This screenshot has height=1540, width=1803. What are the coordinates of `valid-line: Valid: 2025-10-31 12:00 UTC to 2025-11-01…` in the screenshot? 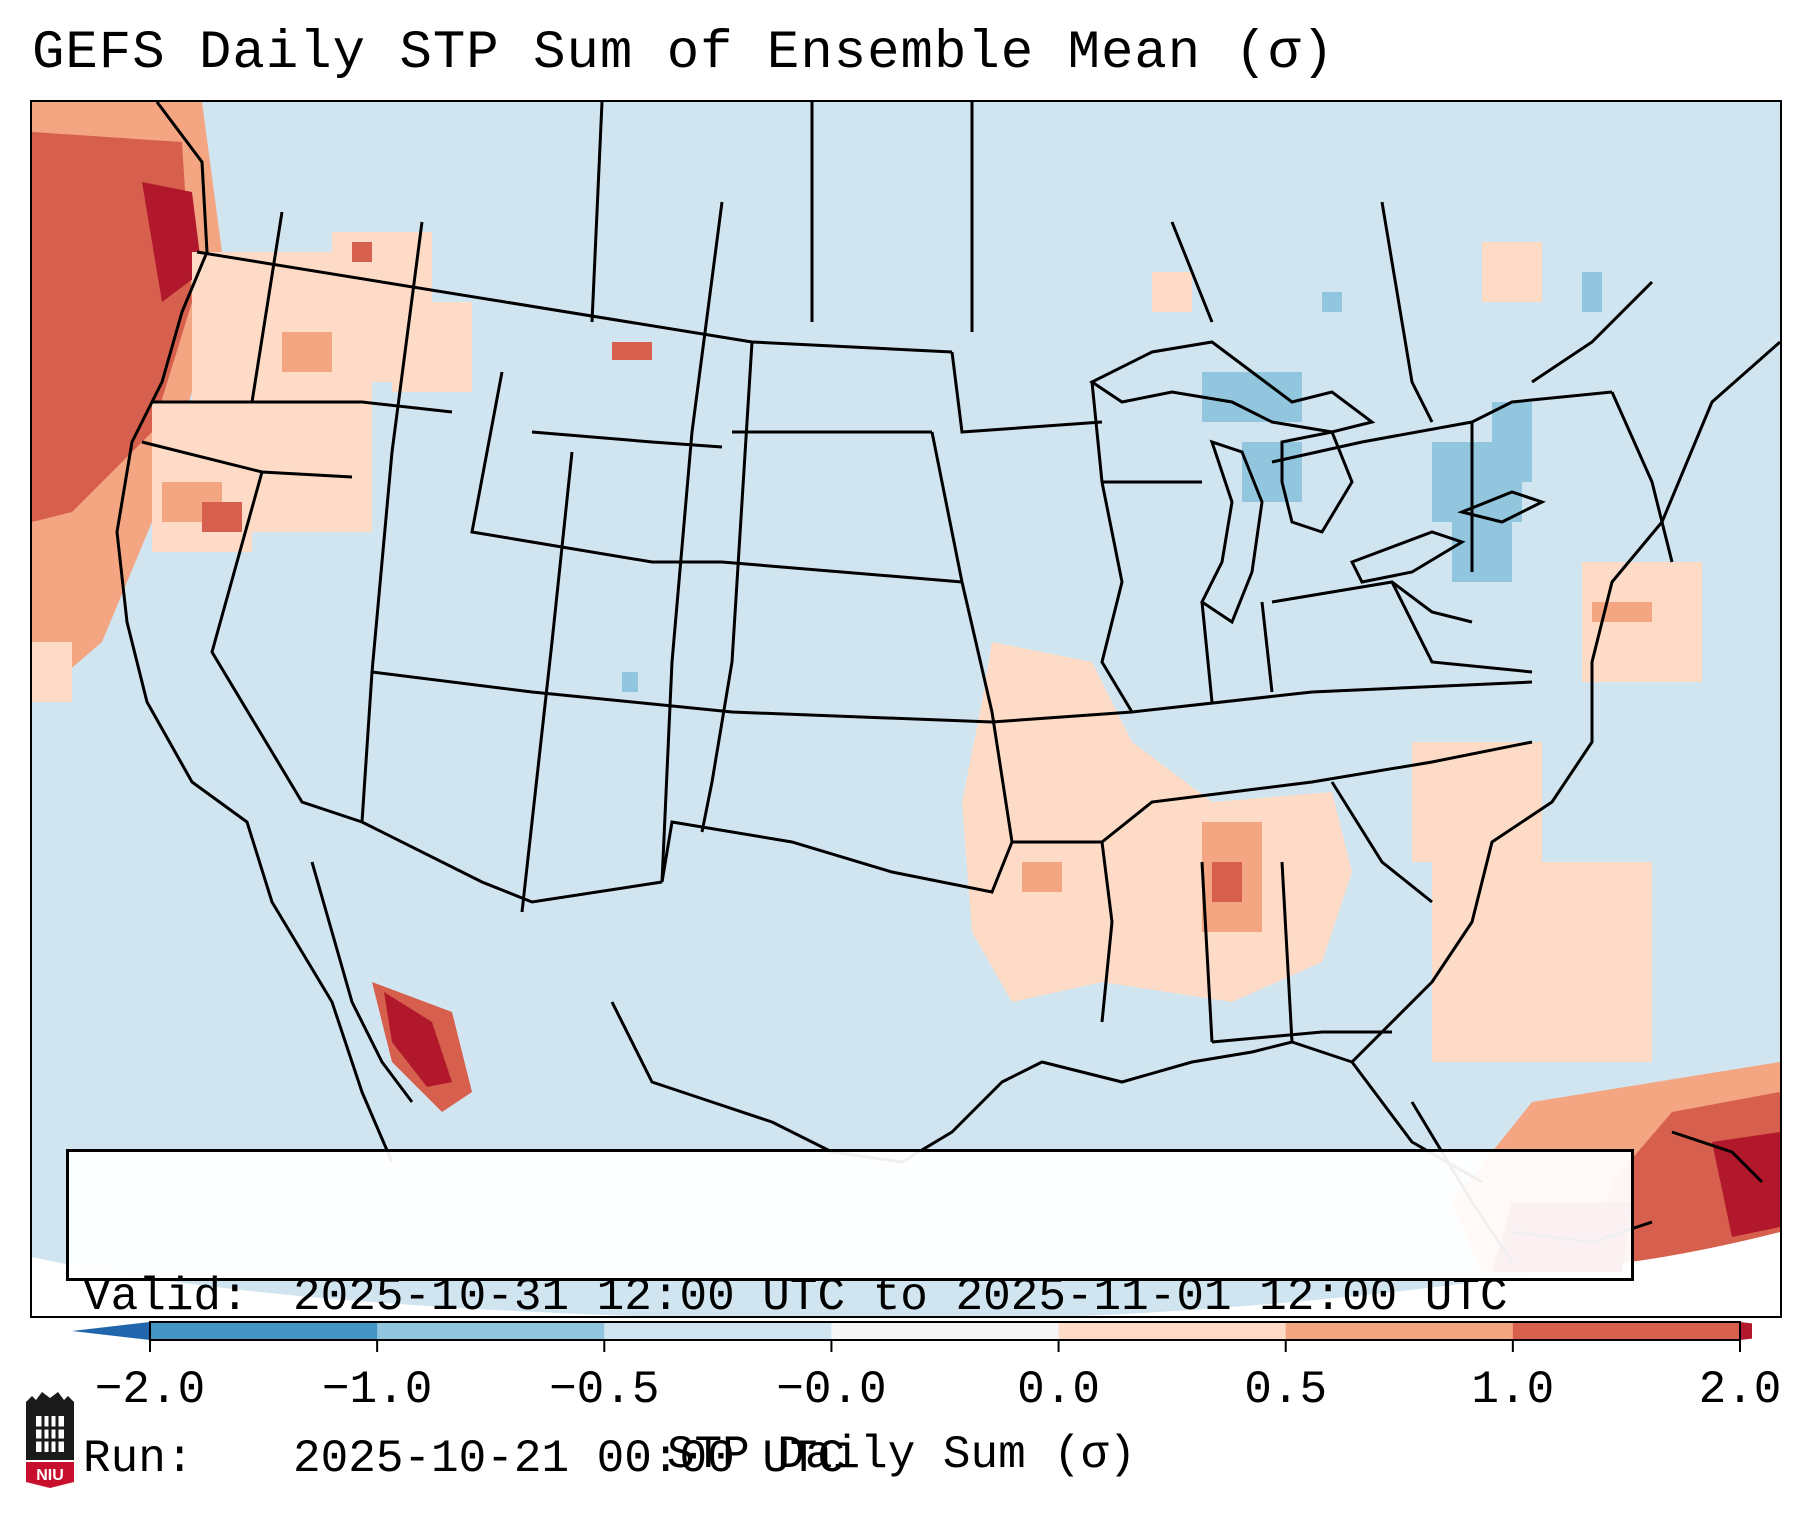 It's located at (857, 1297).